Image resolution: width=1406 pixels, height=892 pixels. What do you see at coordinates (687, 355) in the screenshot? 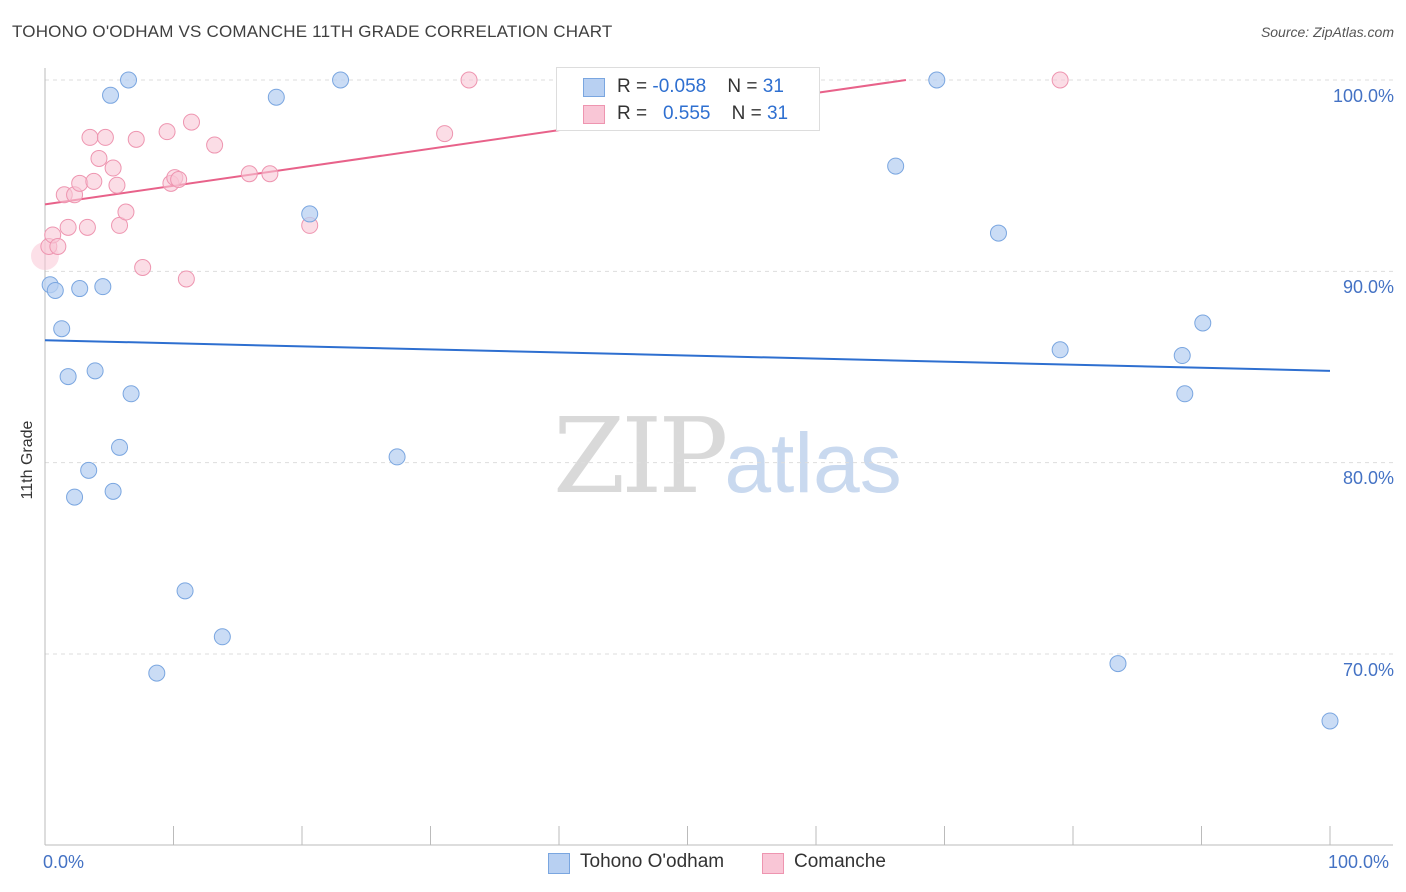
I see `trend-line-tohono` at bounding box center [687, 355].